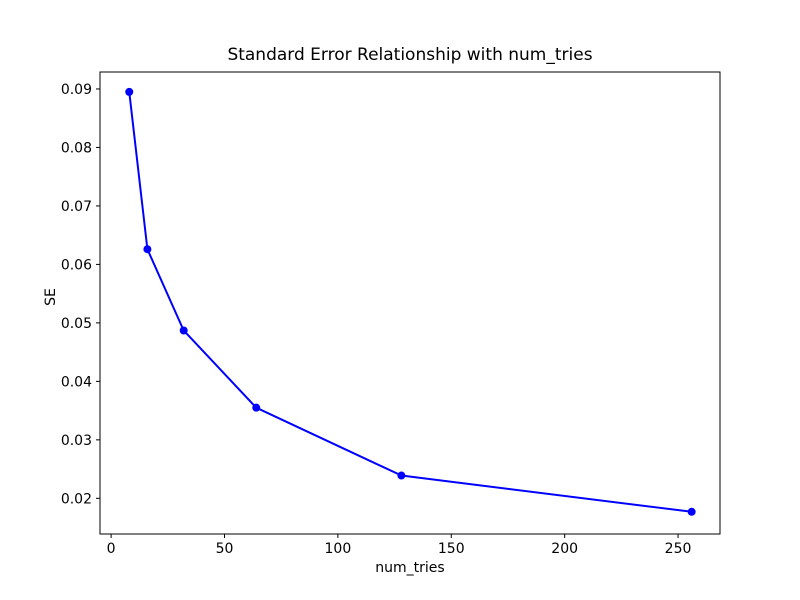 The width and height of the screenshot is (800, 600). Describe the element at coordinates (76, 207) in the screenshot. I see `y-tick-label: 0.07` at that location.